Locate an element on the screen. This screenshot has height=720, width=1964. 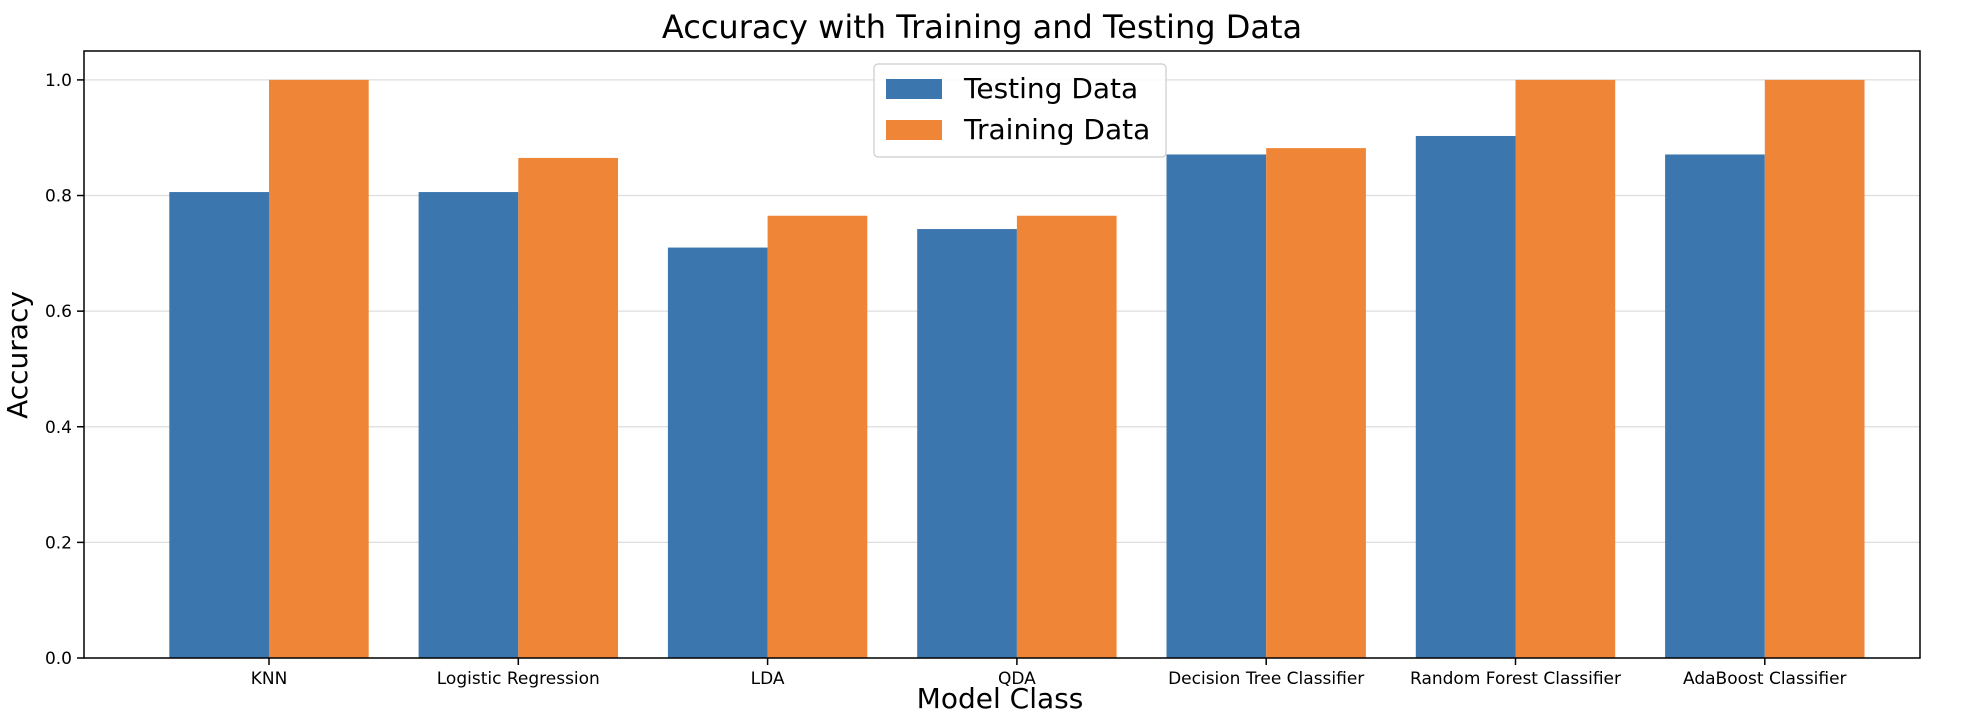
legend-frame is located at coordinates (1020, 110).